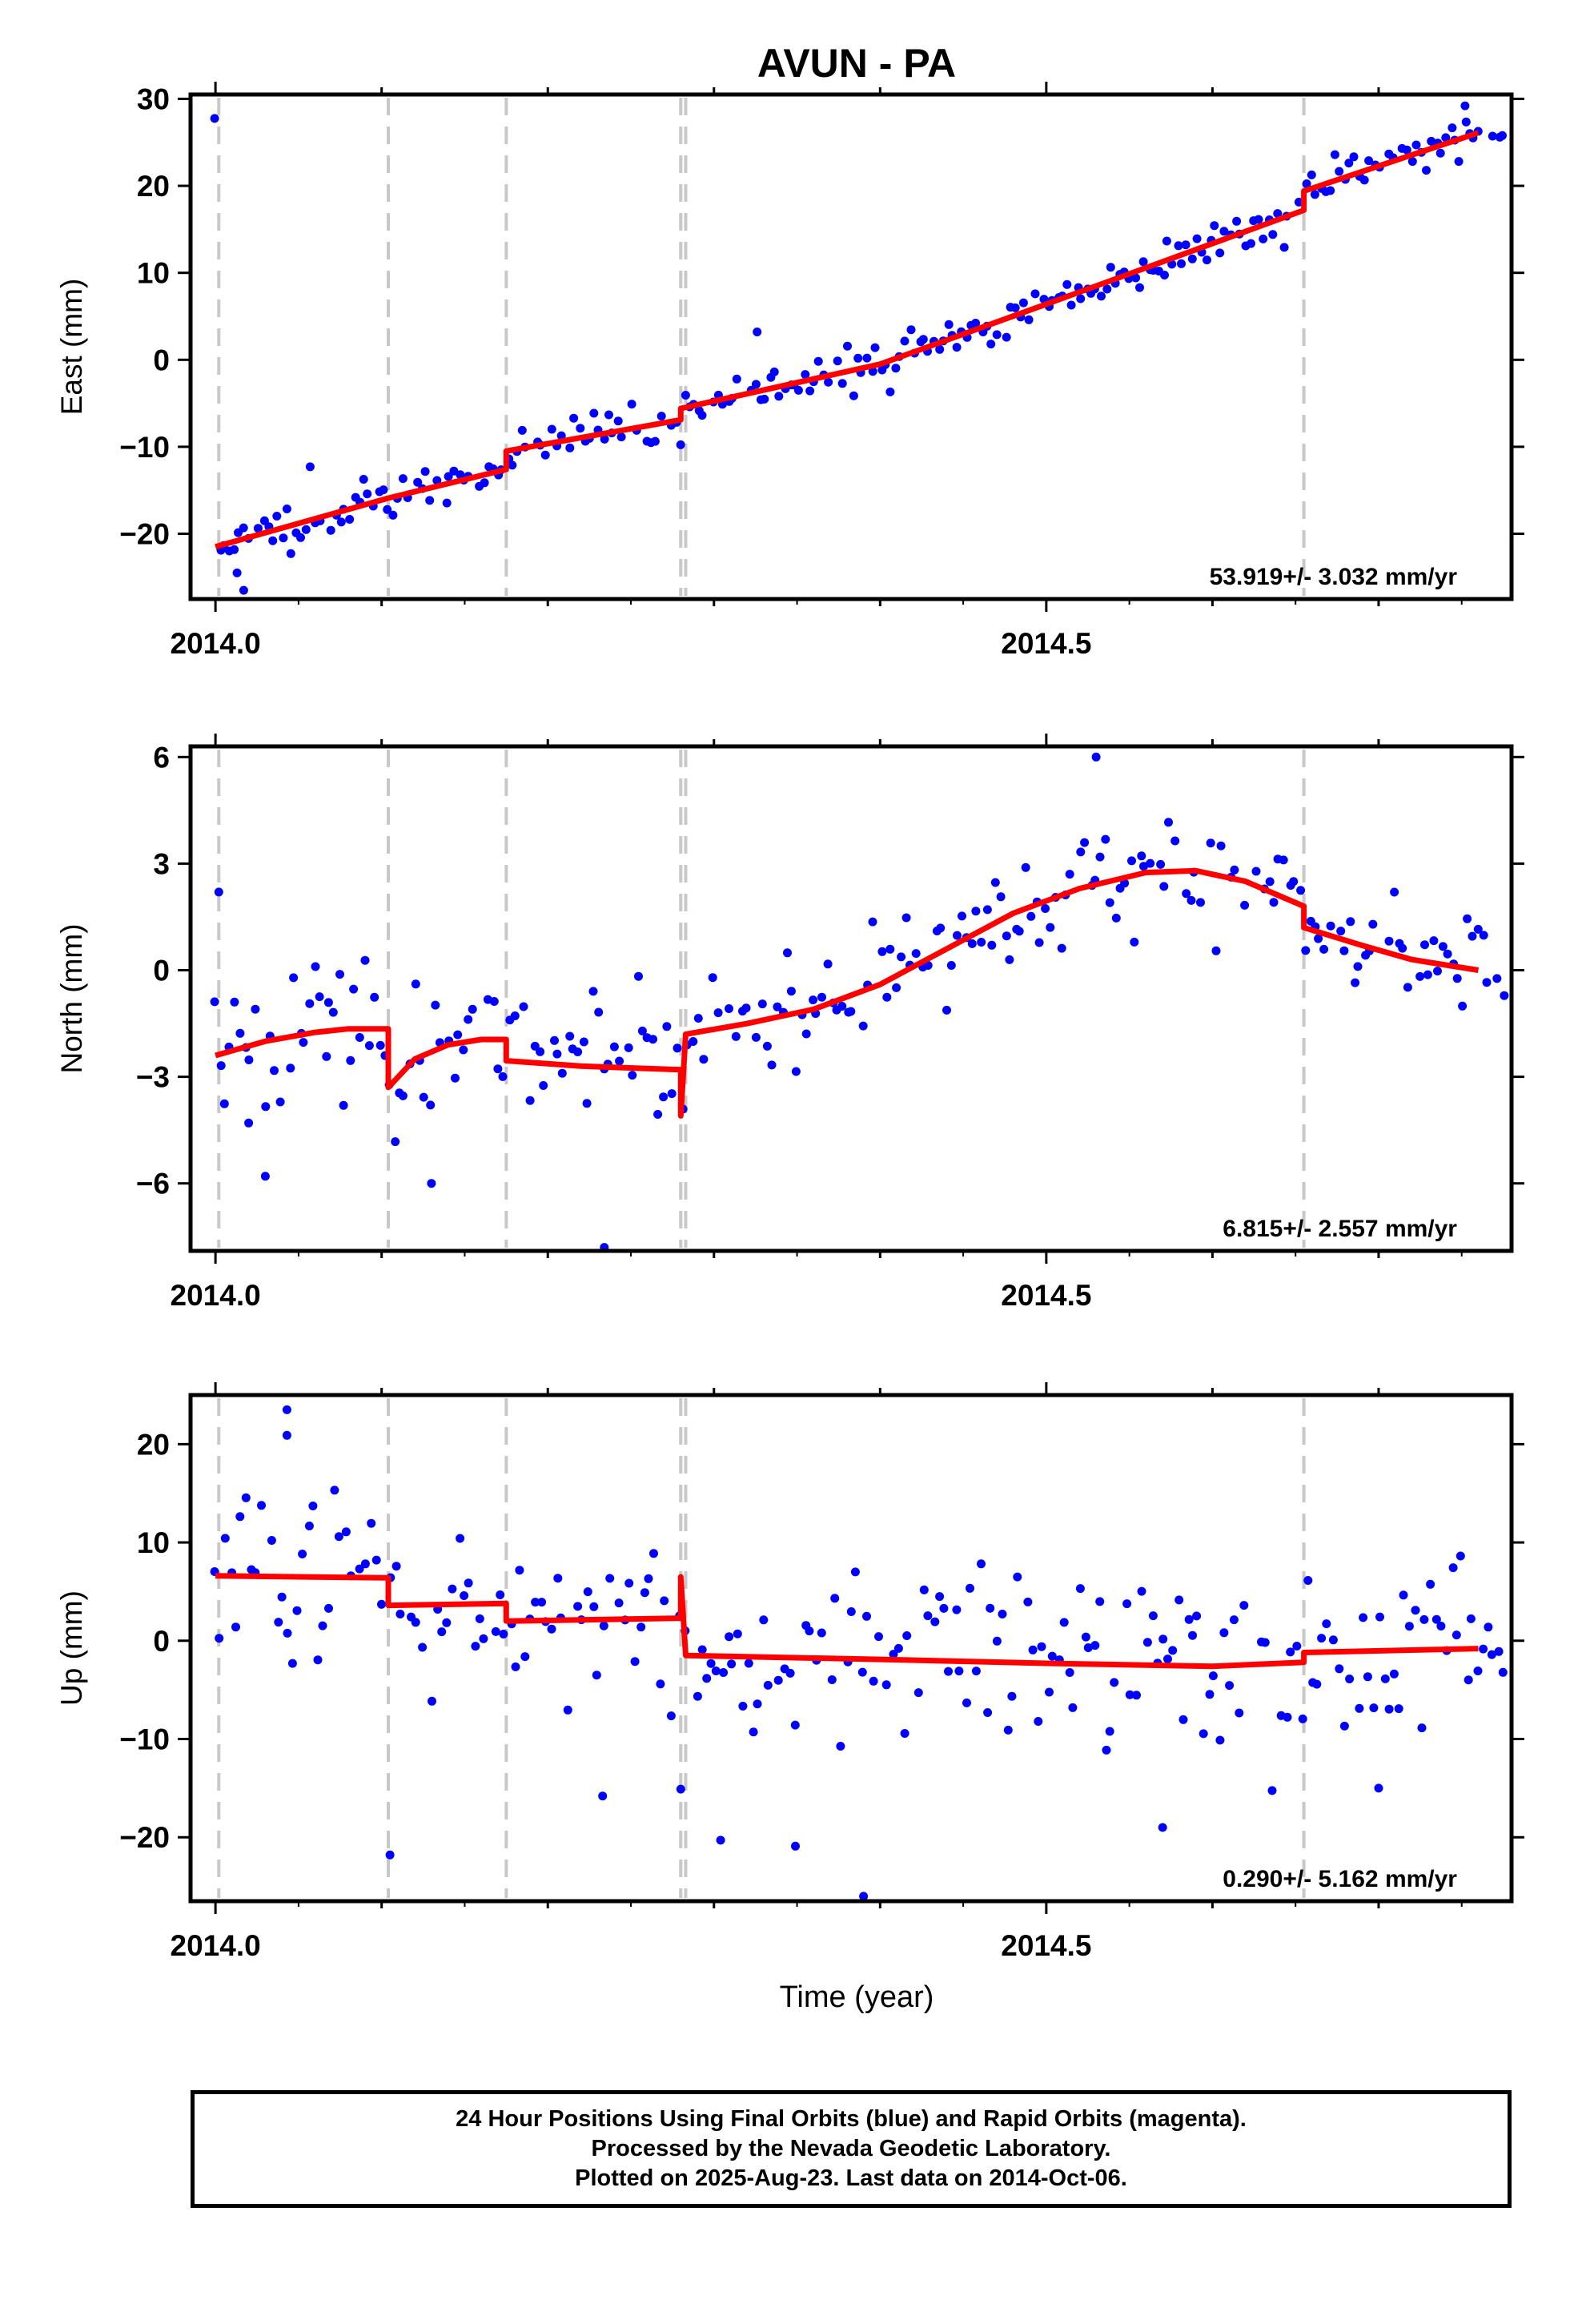  Describe the element at coordinates (144, 447) in the screenshot. I see `y-tick-label: −10` at that location.